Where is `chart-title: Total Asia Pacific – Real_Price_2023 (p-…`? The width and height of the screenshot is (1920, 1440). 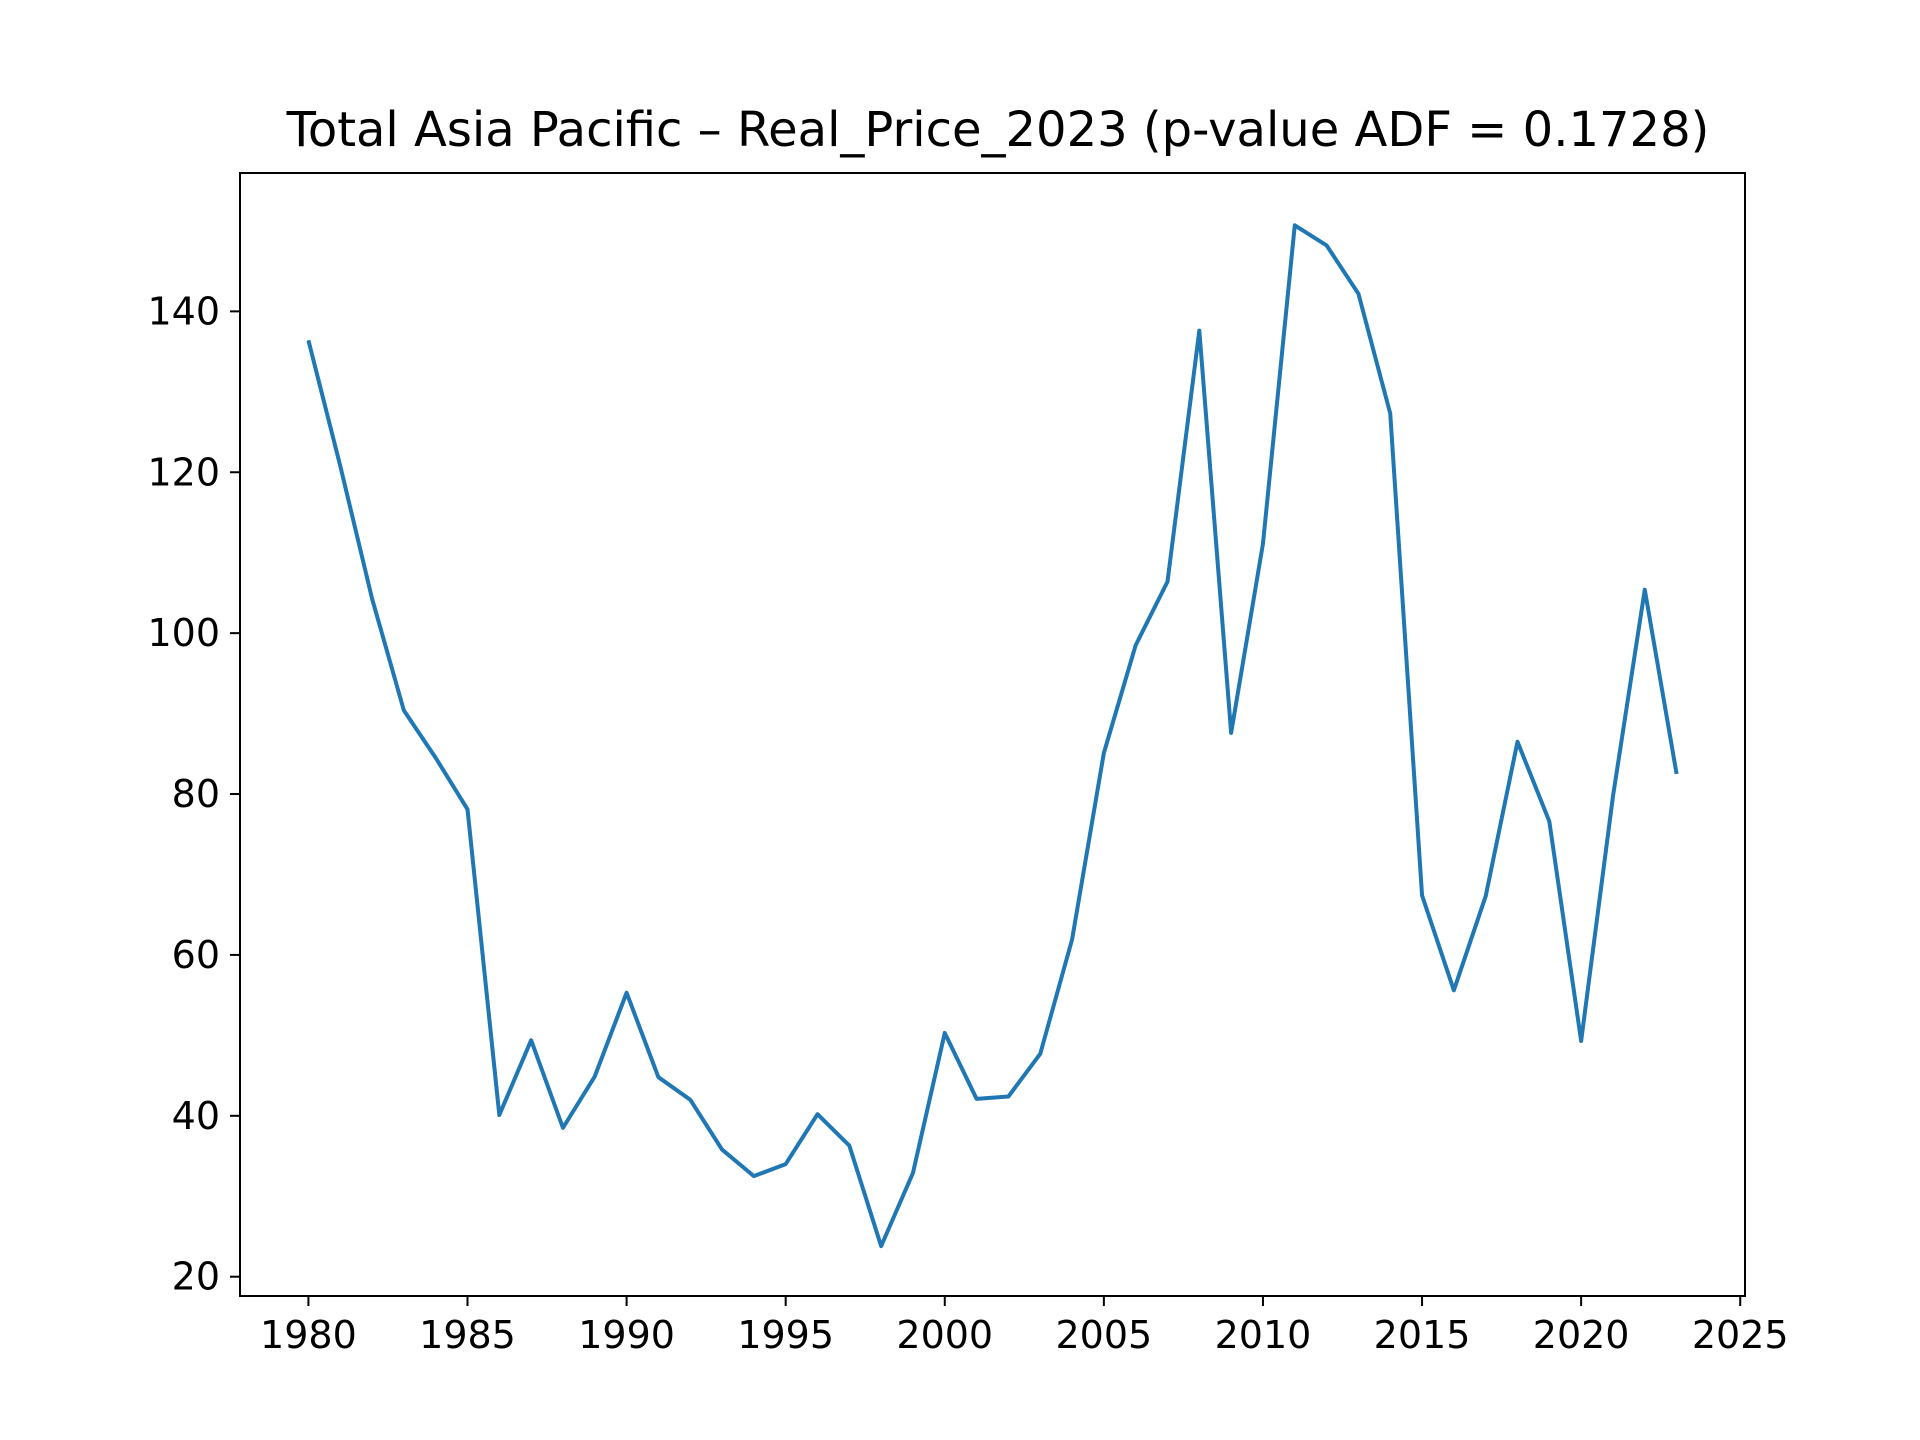 chart-title: Total Asia Pacific – Real_Price_2023 (p-… is located at coordinates (998, 130).